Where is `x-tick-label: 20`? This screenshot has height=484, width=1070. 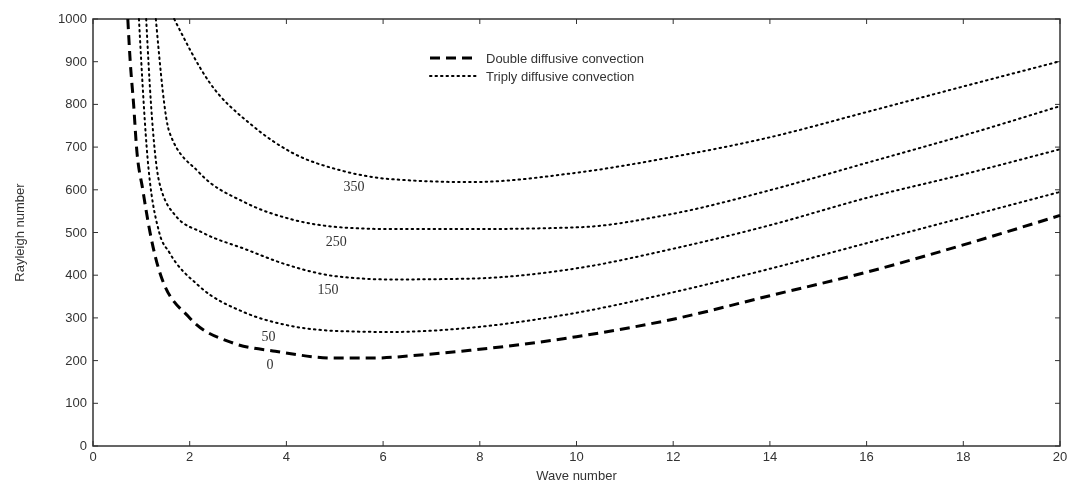
x-tick-label: 20 is located at coordinates (1060, 456).